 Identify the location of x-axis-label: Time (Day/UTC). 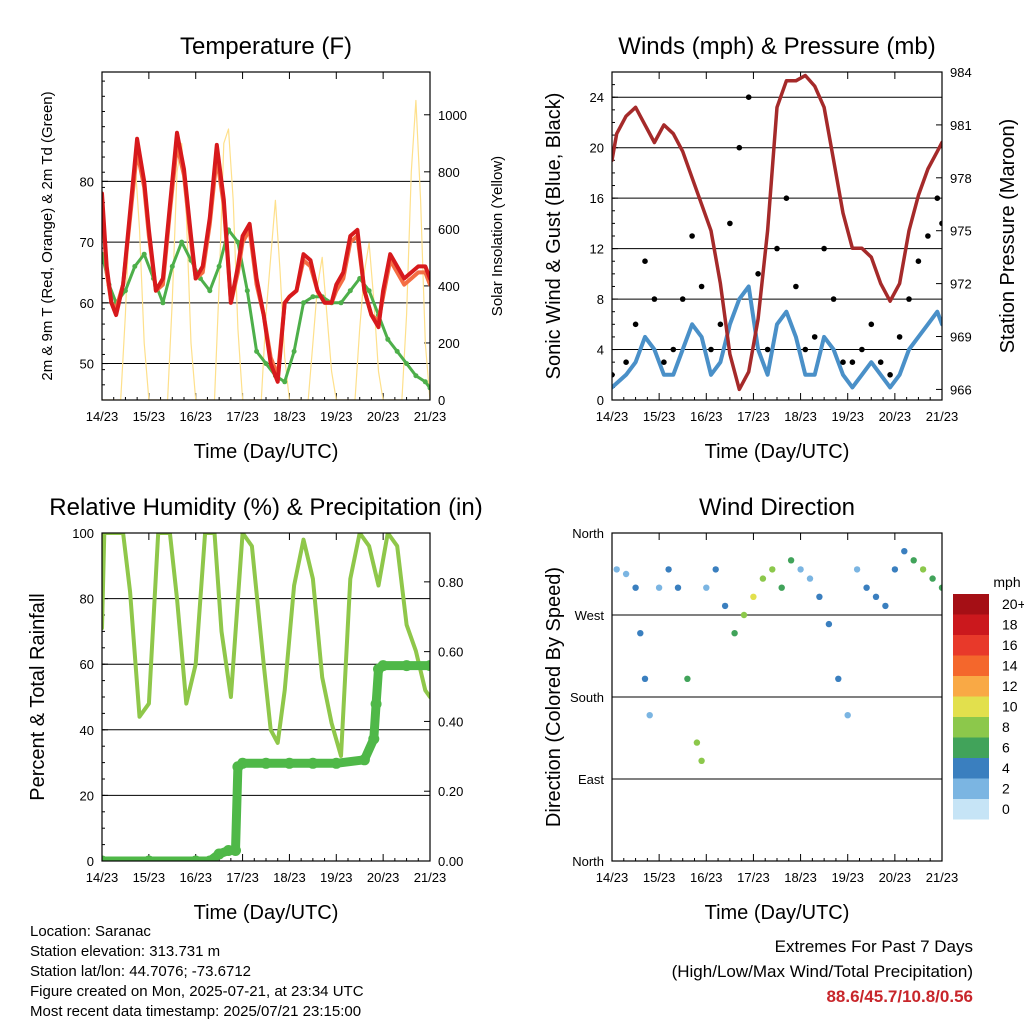
(777, 452).